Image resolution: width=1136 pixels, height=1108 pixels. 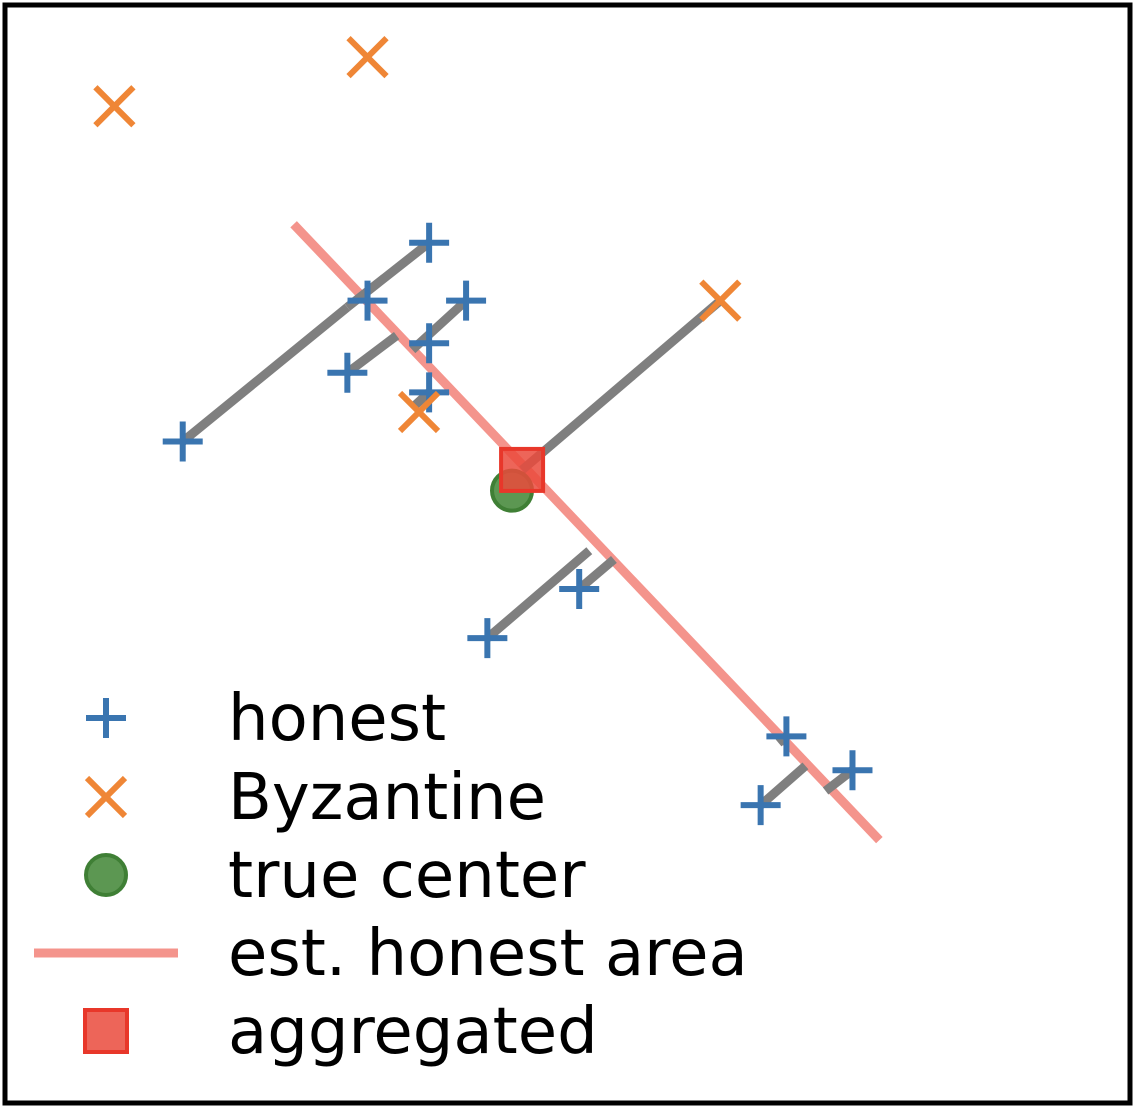 I want to click on legend-circle-marker-shape, so click(x=106, y=875).